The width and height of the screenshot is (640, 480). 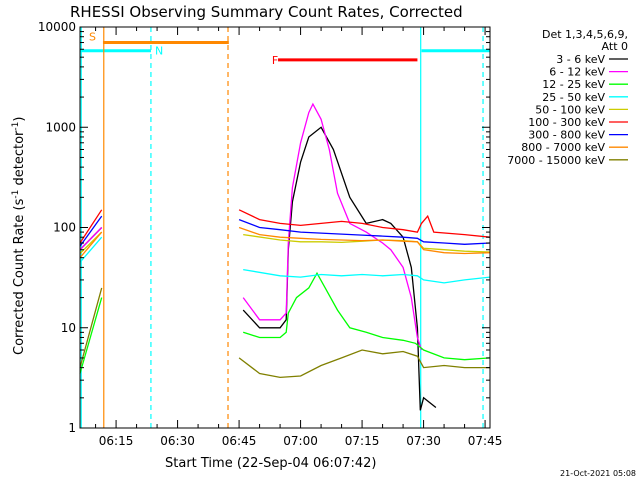 I want to click on legend-entry-label: 100 - 300 keV, so click(x=566, y=122).